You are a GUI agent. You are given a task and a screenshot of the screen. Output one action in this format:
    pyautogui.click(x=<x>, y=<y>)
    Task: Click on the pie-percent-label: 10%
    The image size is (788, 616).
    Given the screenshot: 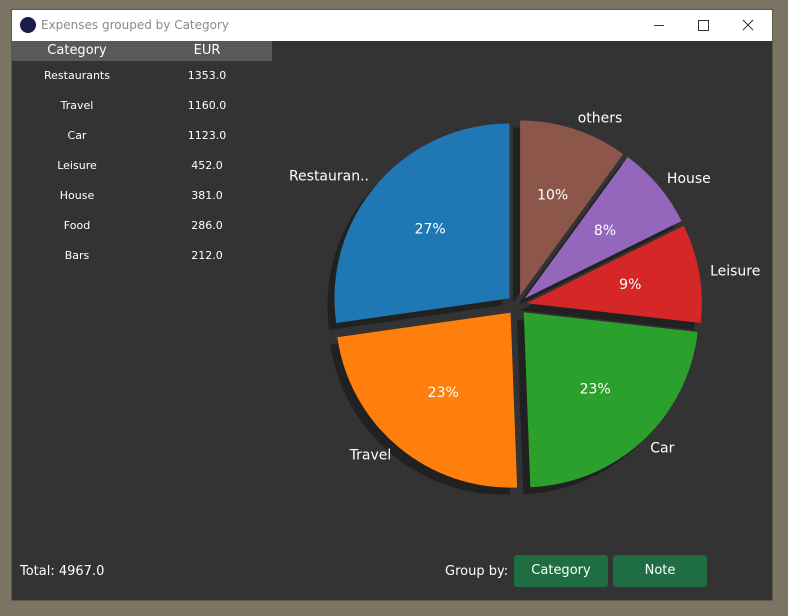 What is the action you would take?
    pyautogui.click(x=552, y=196)
    